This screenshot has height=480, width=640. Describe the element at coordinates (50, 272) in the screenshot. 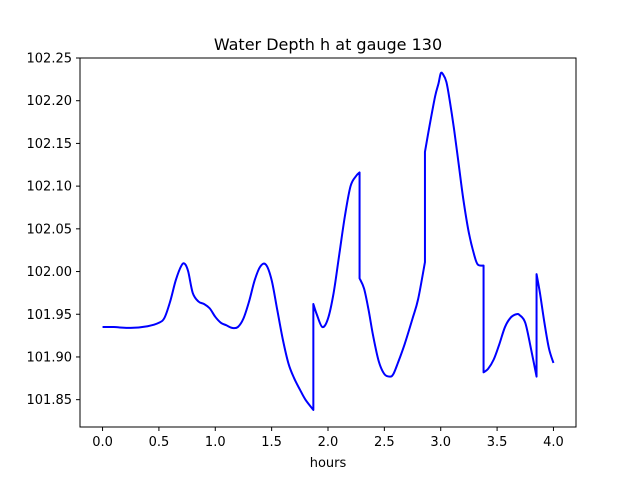

I see `y-tick-label: 102.00` at that location.